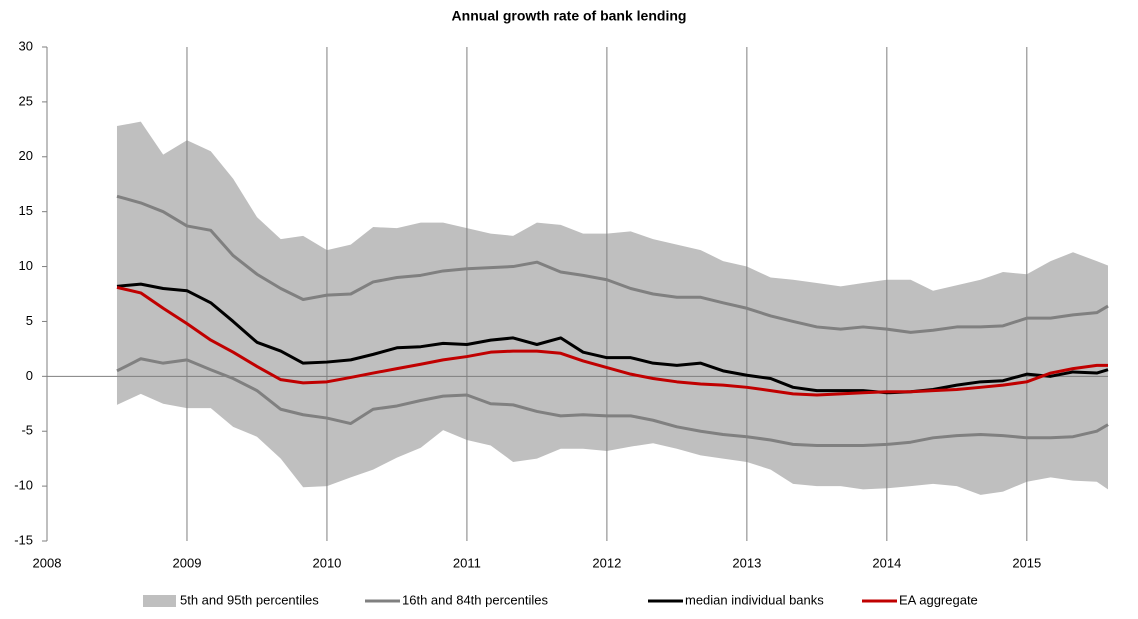  I want to click on y-tick-label: 5, so click(29, 320).